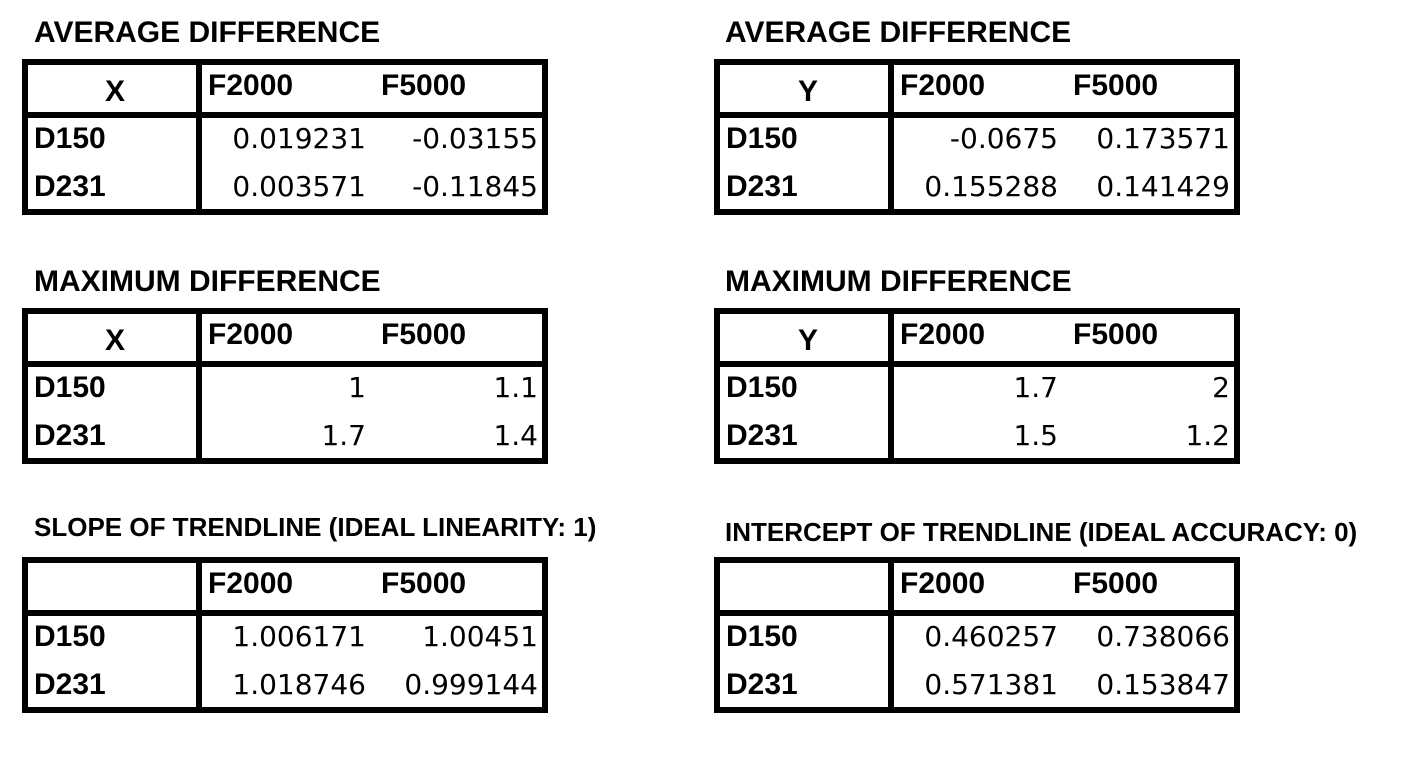 The image size is (1419, 767). What do you see at coordinates (1035, 435) in the screenshot?
I see `table-cell: 1.5` at bounding box center [1035, 435].